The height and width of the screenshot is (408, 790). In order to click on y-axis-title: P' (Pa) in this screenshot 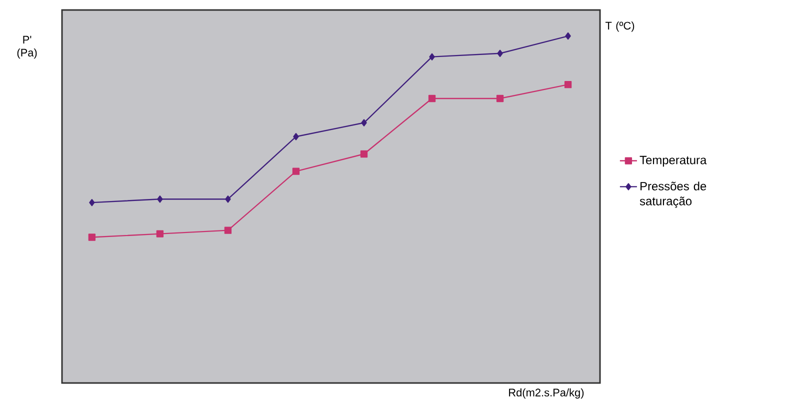, I will do `click(27, 47)`.